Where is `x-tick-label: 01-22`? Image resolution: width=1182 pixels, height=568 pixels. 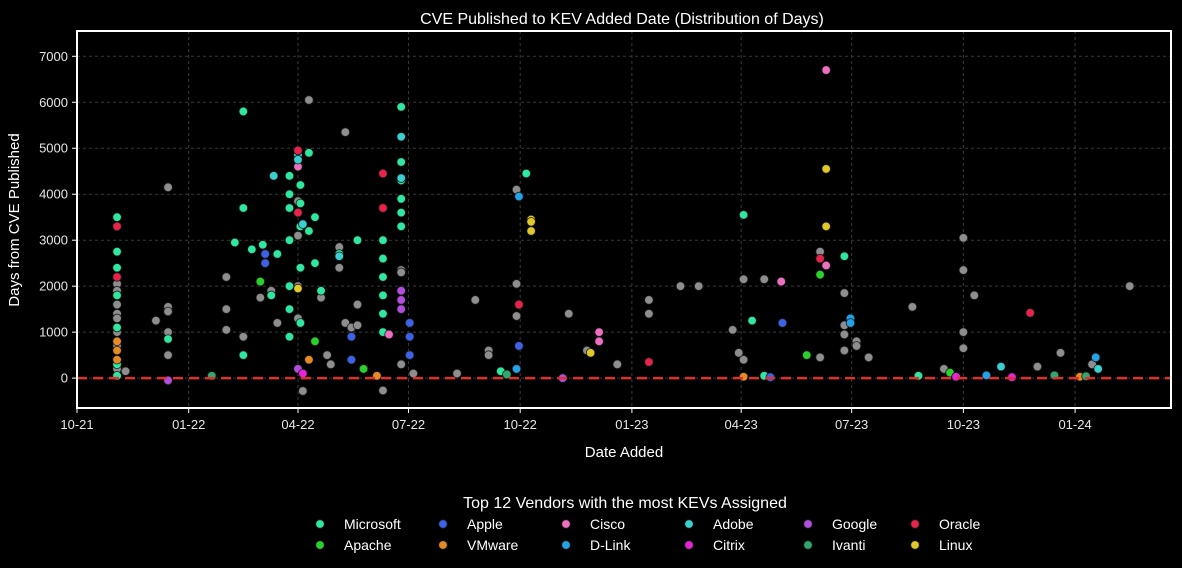
x-tick-label: 01-22 is located at coordinates (188, 424).